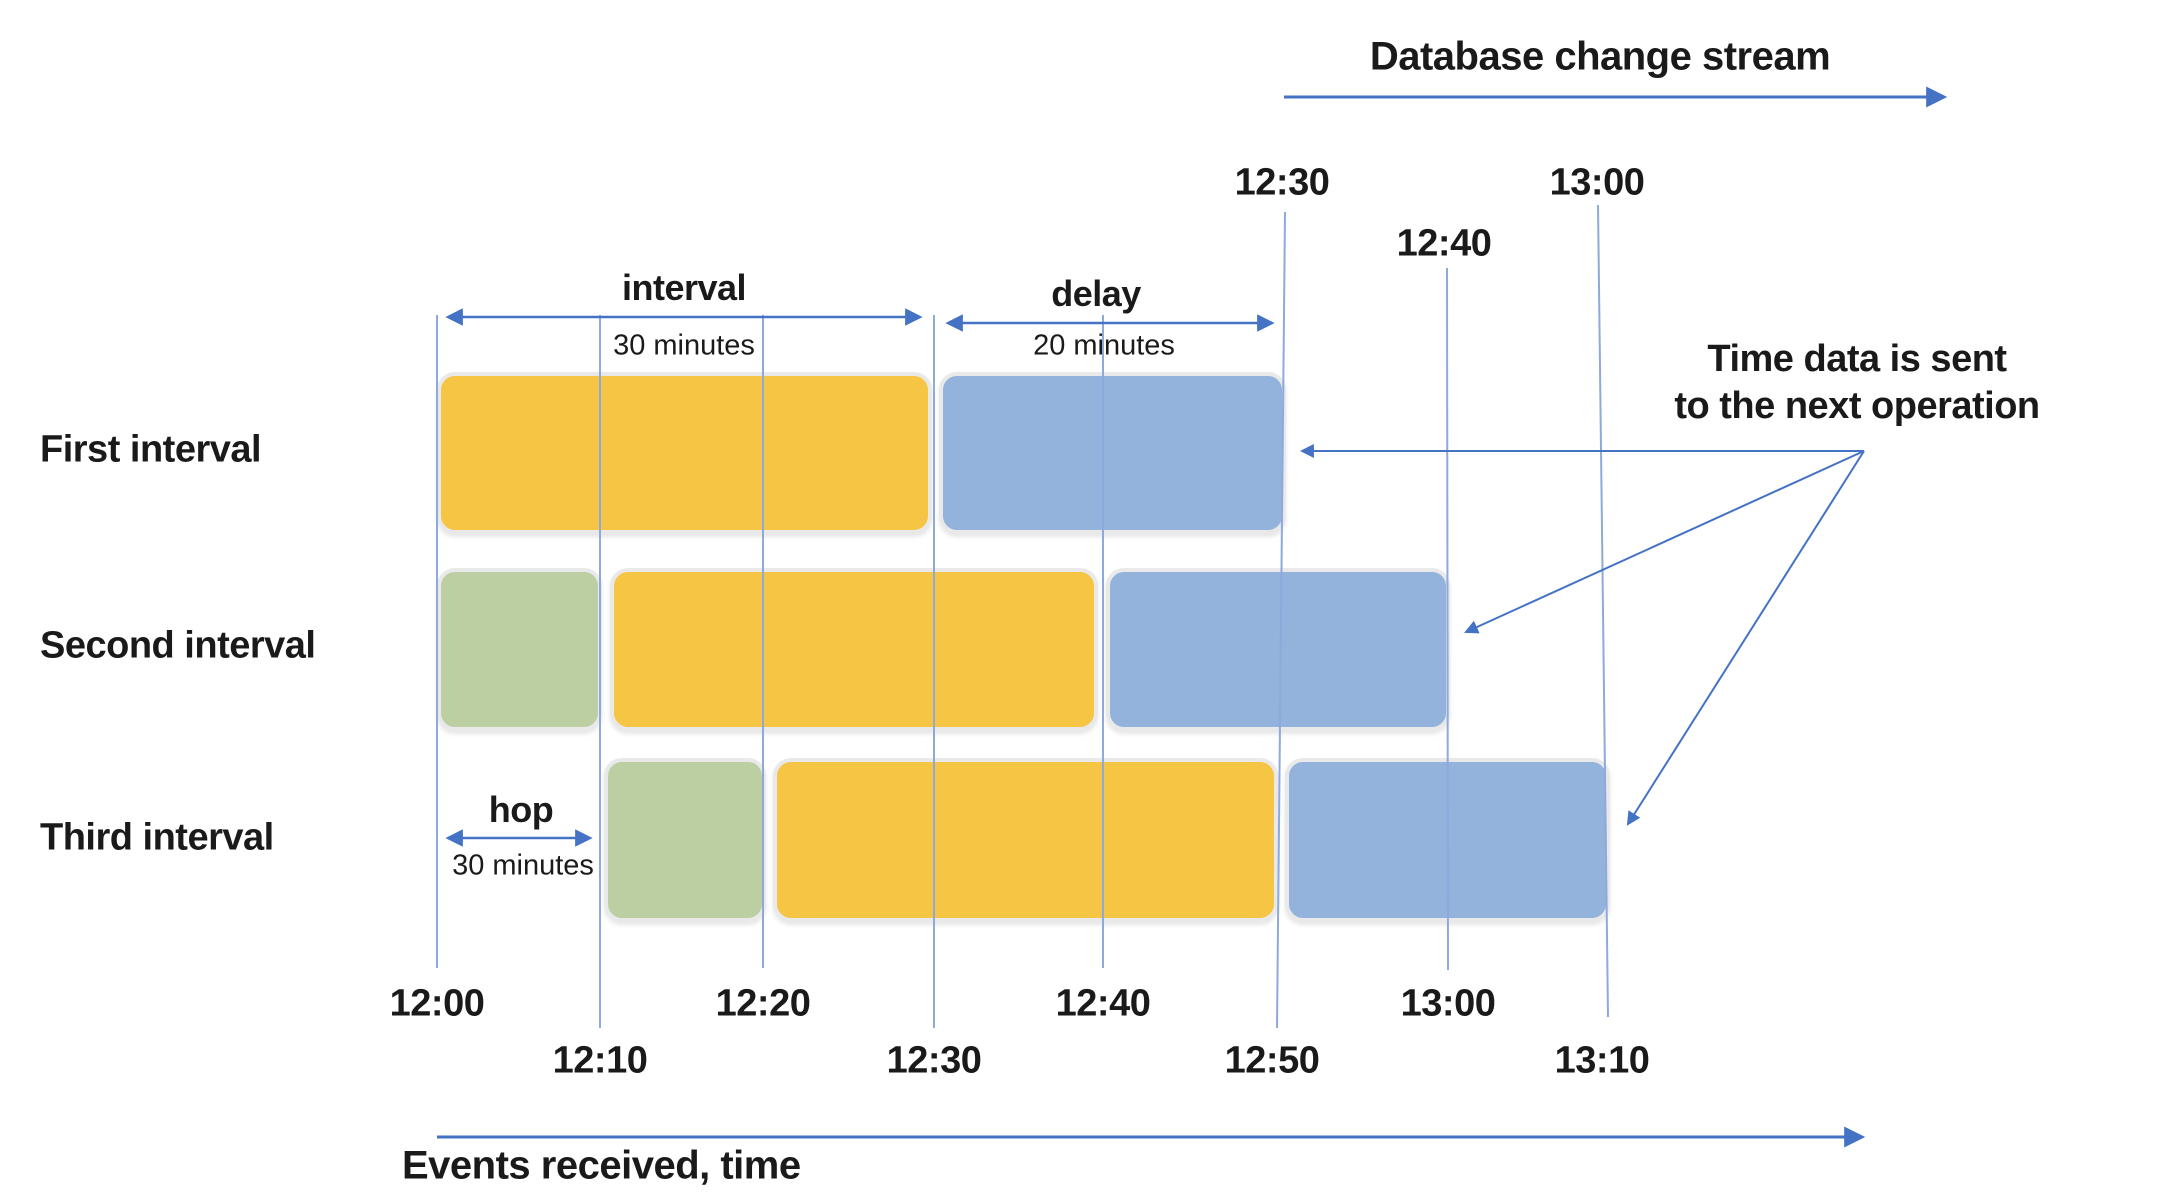  Describe the element at coordinates (523, 865) in the screenshot. I see `hop-value: 30 minutes` at that location.